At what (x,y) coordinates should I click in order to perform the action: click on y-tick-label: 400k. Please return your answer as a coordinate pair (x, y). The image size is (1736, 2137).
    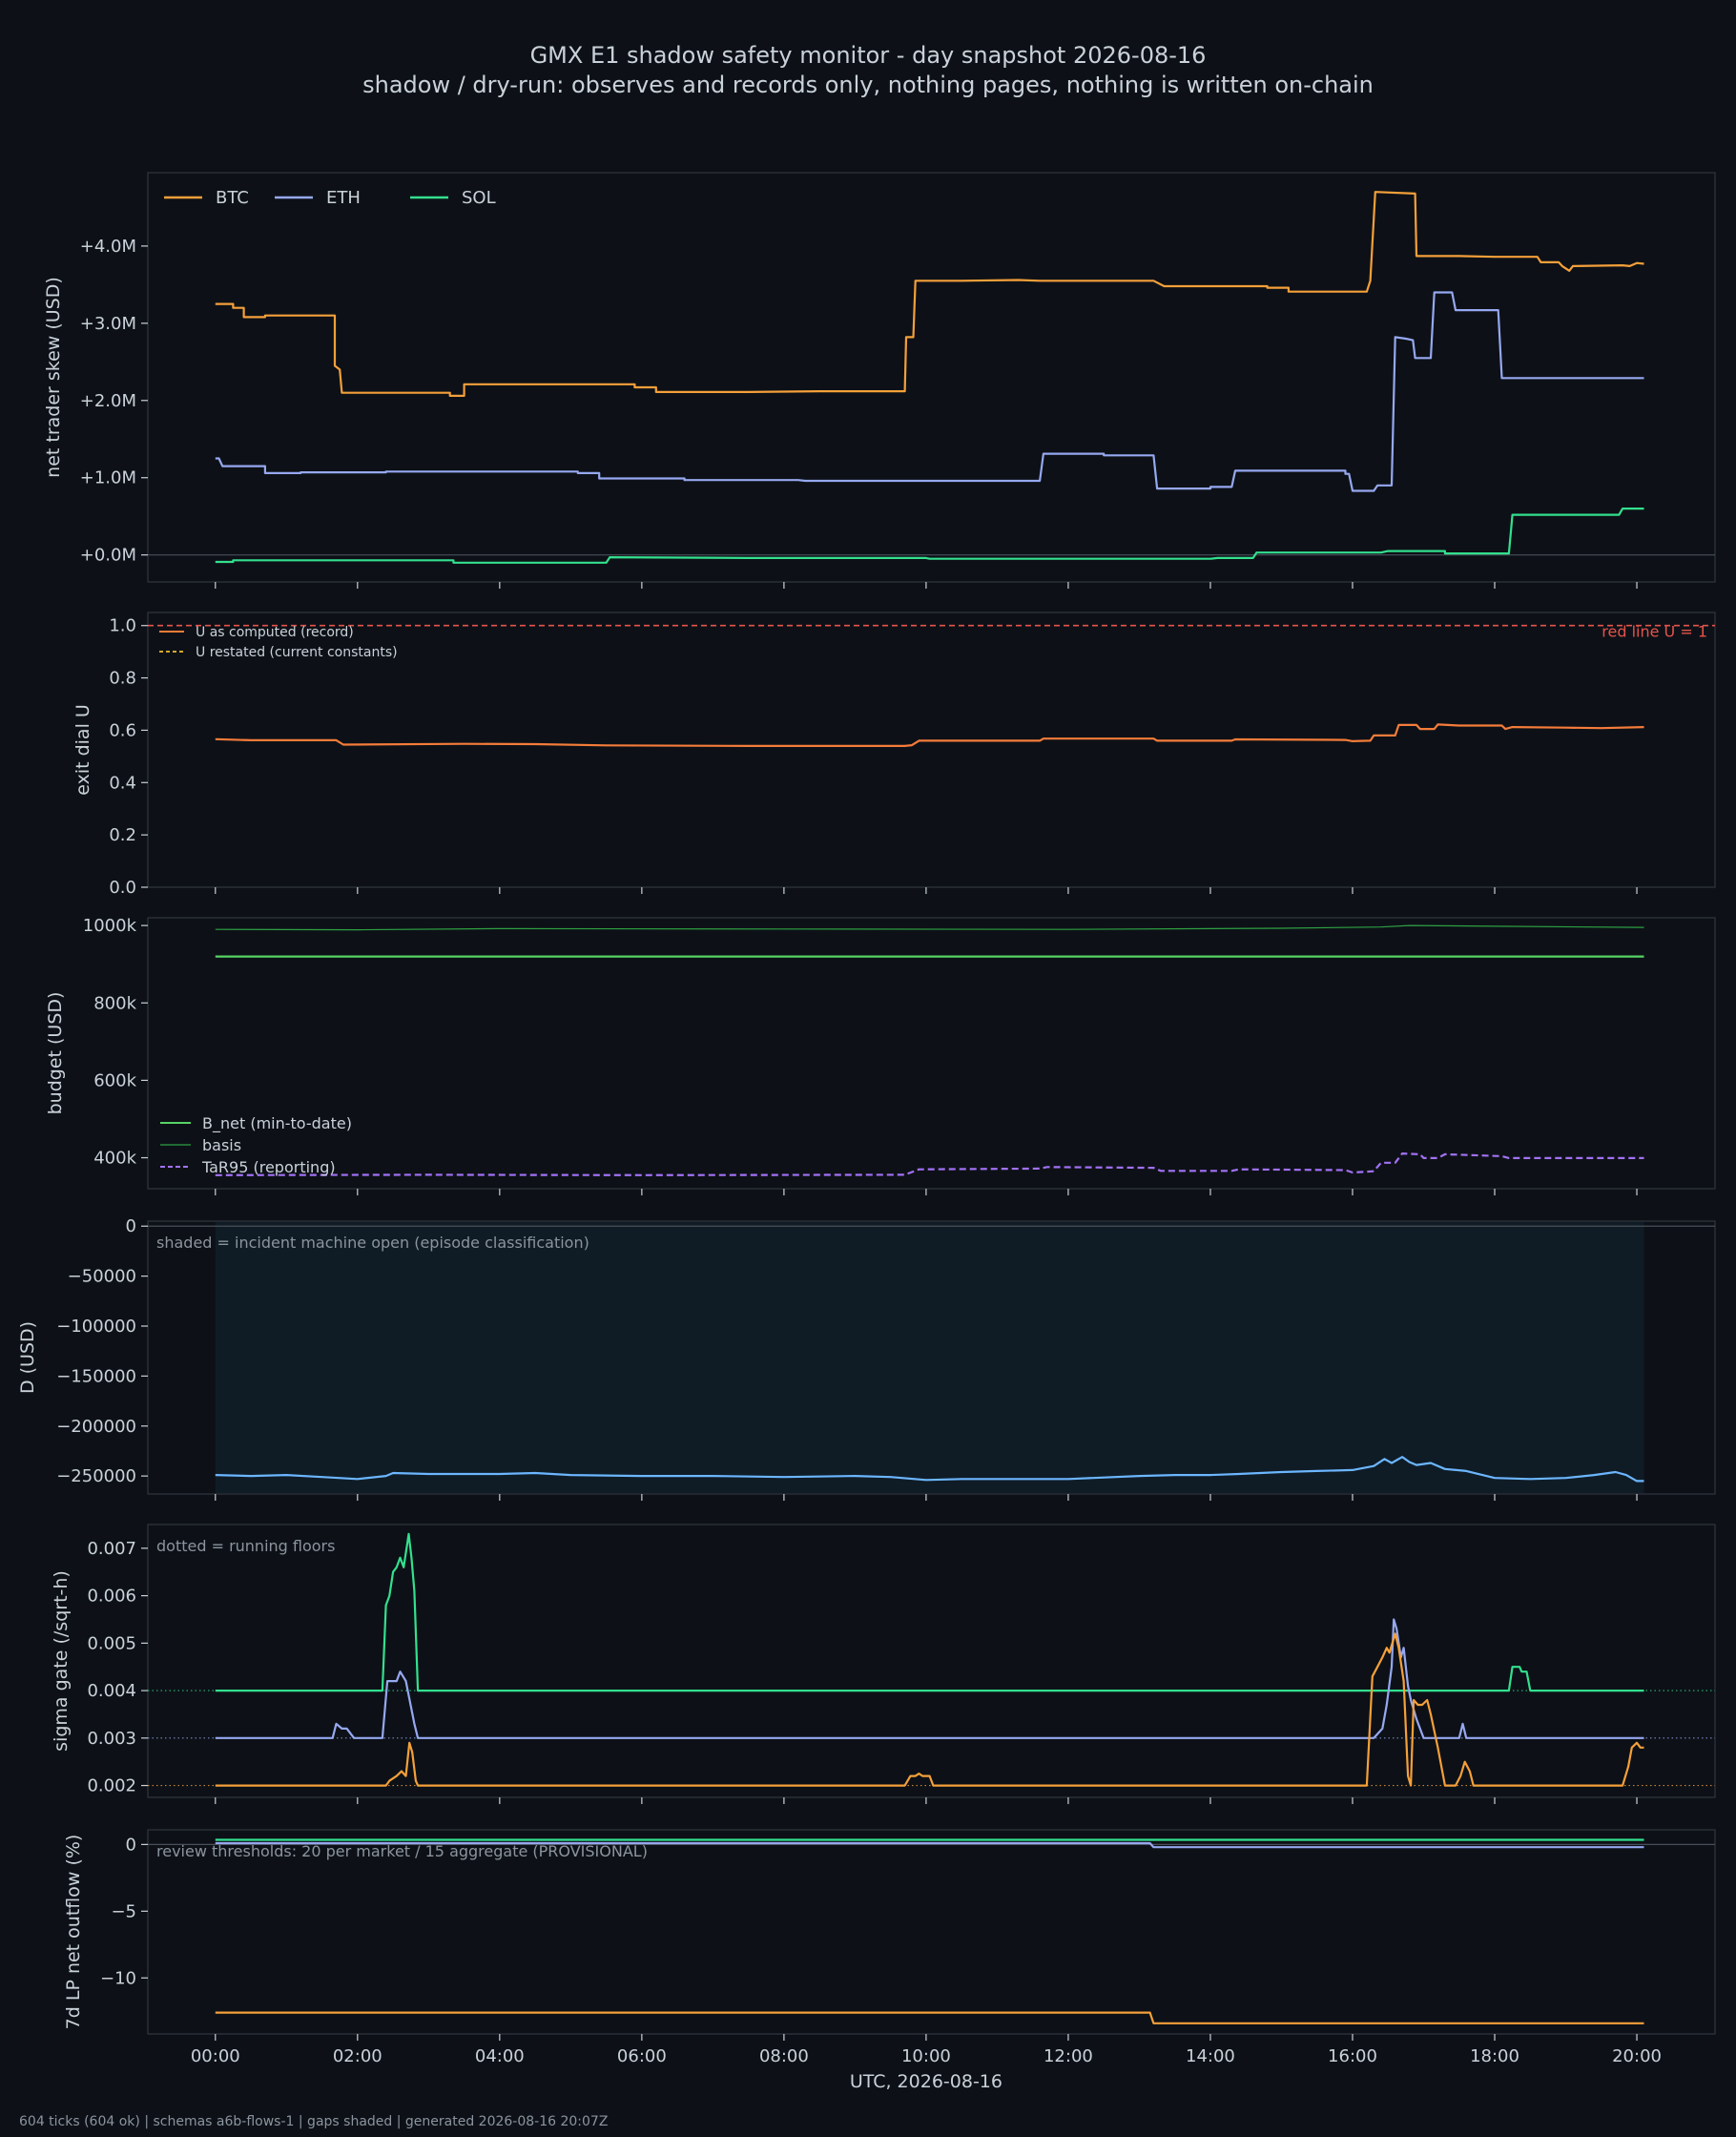
    Looking at the image, I should click on (114, 1159).